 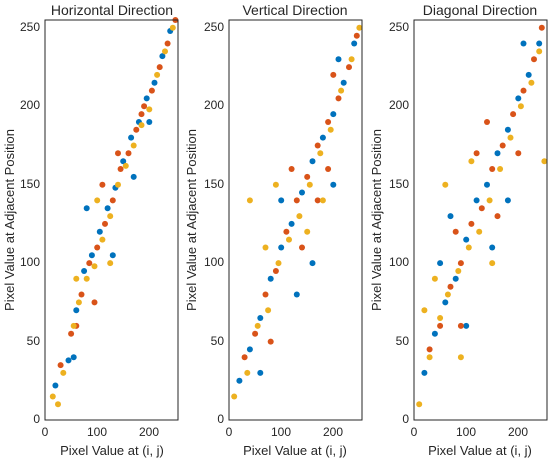 I want to click on y-axis-label: Pixel Value at Adjacent Position, so click(x=376, y=220).